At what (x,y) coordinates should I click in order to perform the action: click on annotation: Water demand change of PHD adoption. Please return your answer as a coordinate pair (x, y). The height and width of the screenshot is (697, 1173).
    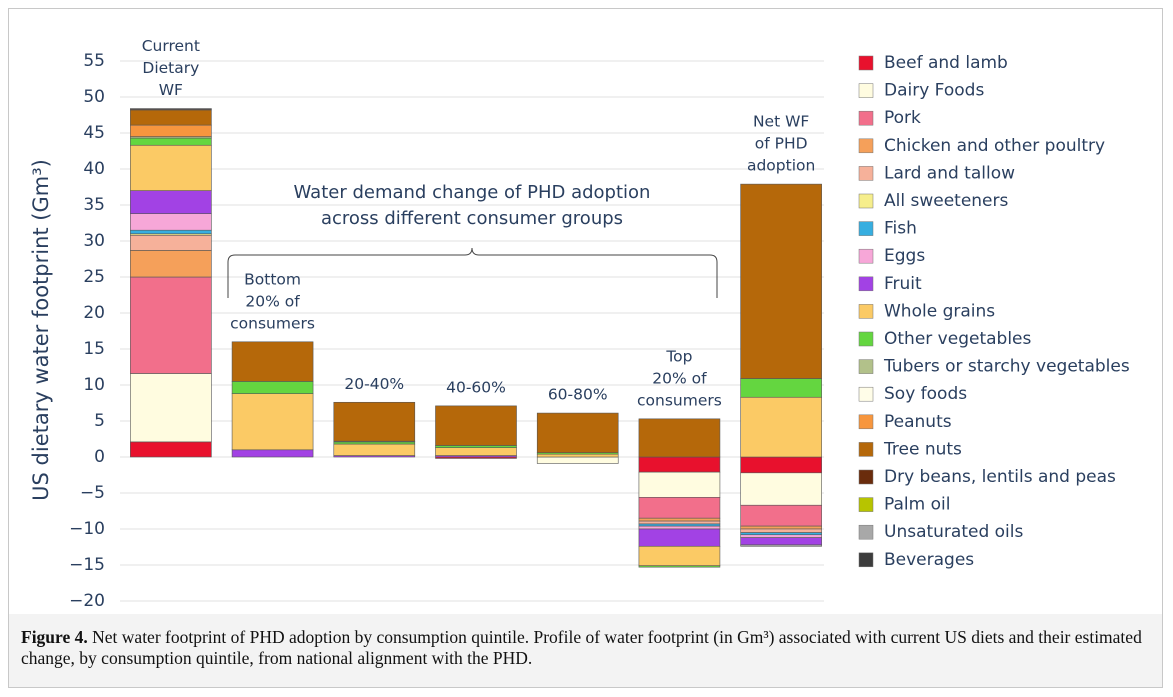
    Looking at the image, I should click on (472, 192).